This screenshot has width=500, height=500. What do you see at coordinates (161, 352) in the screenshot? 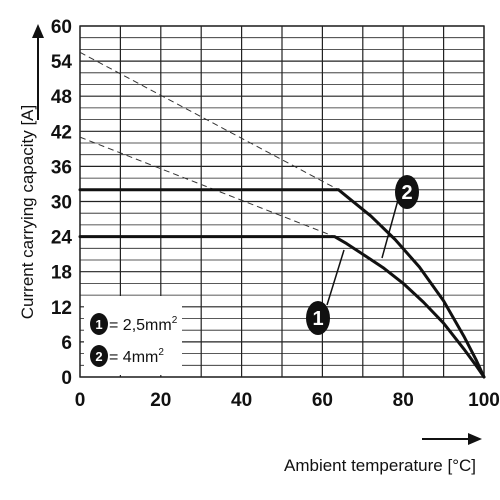
I see `legend-label-2-sup: 2` at bounding box center [161, 352].